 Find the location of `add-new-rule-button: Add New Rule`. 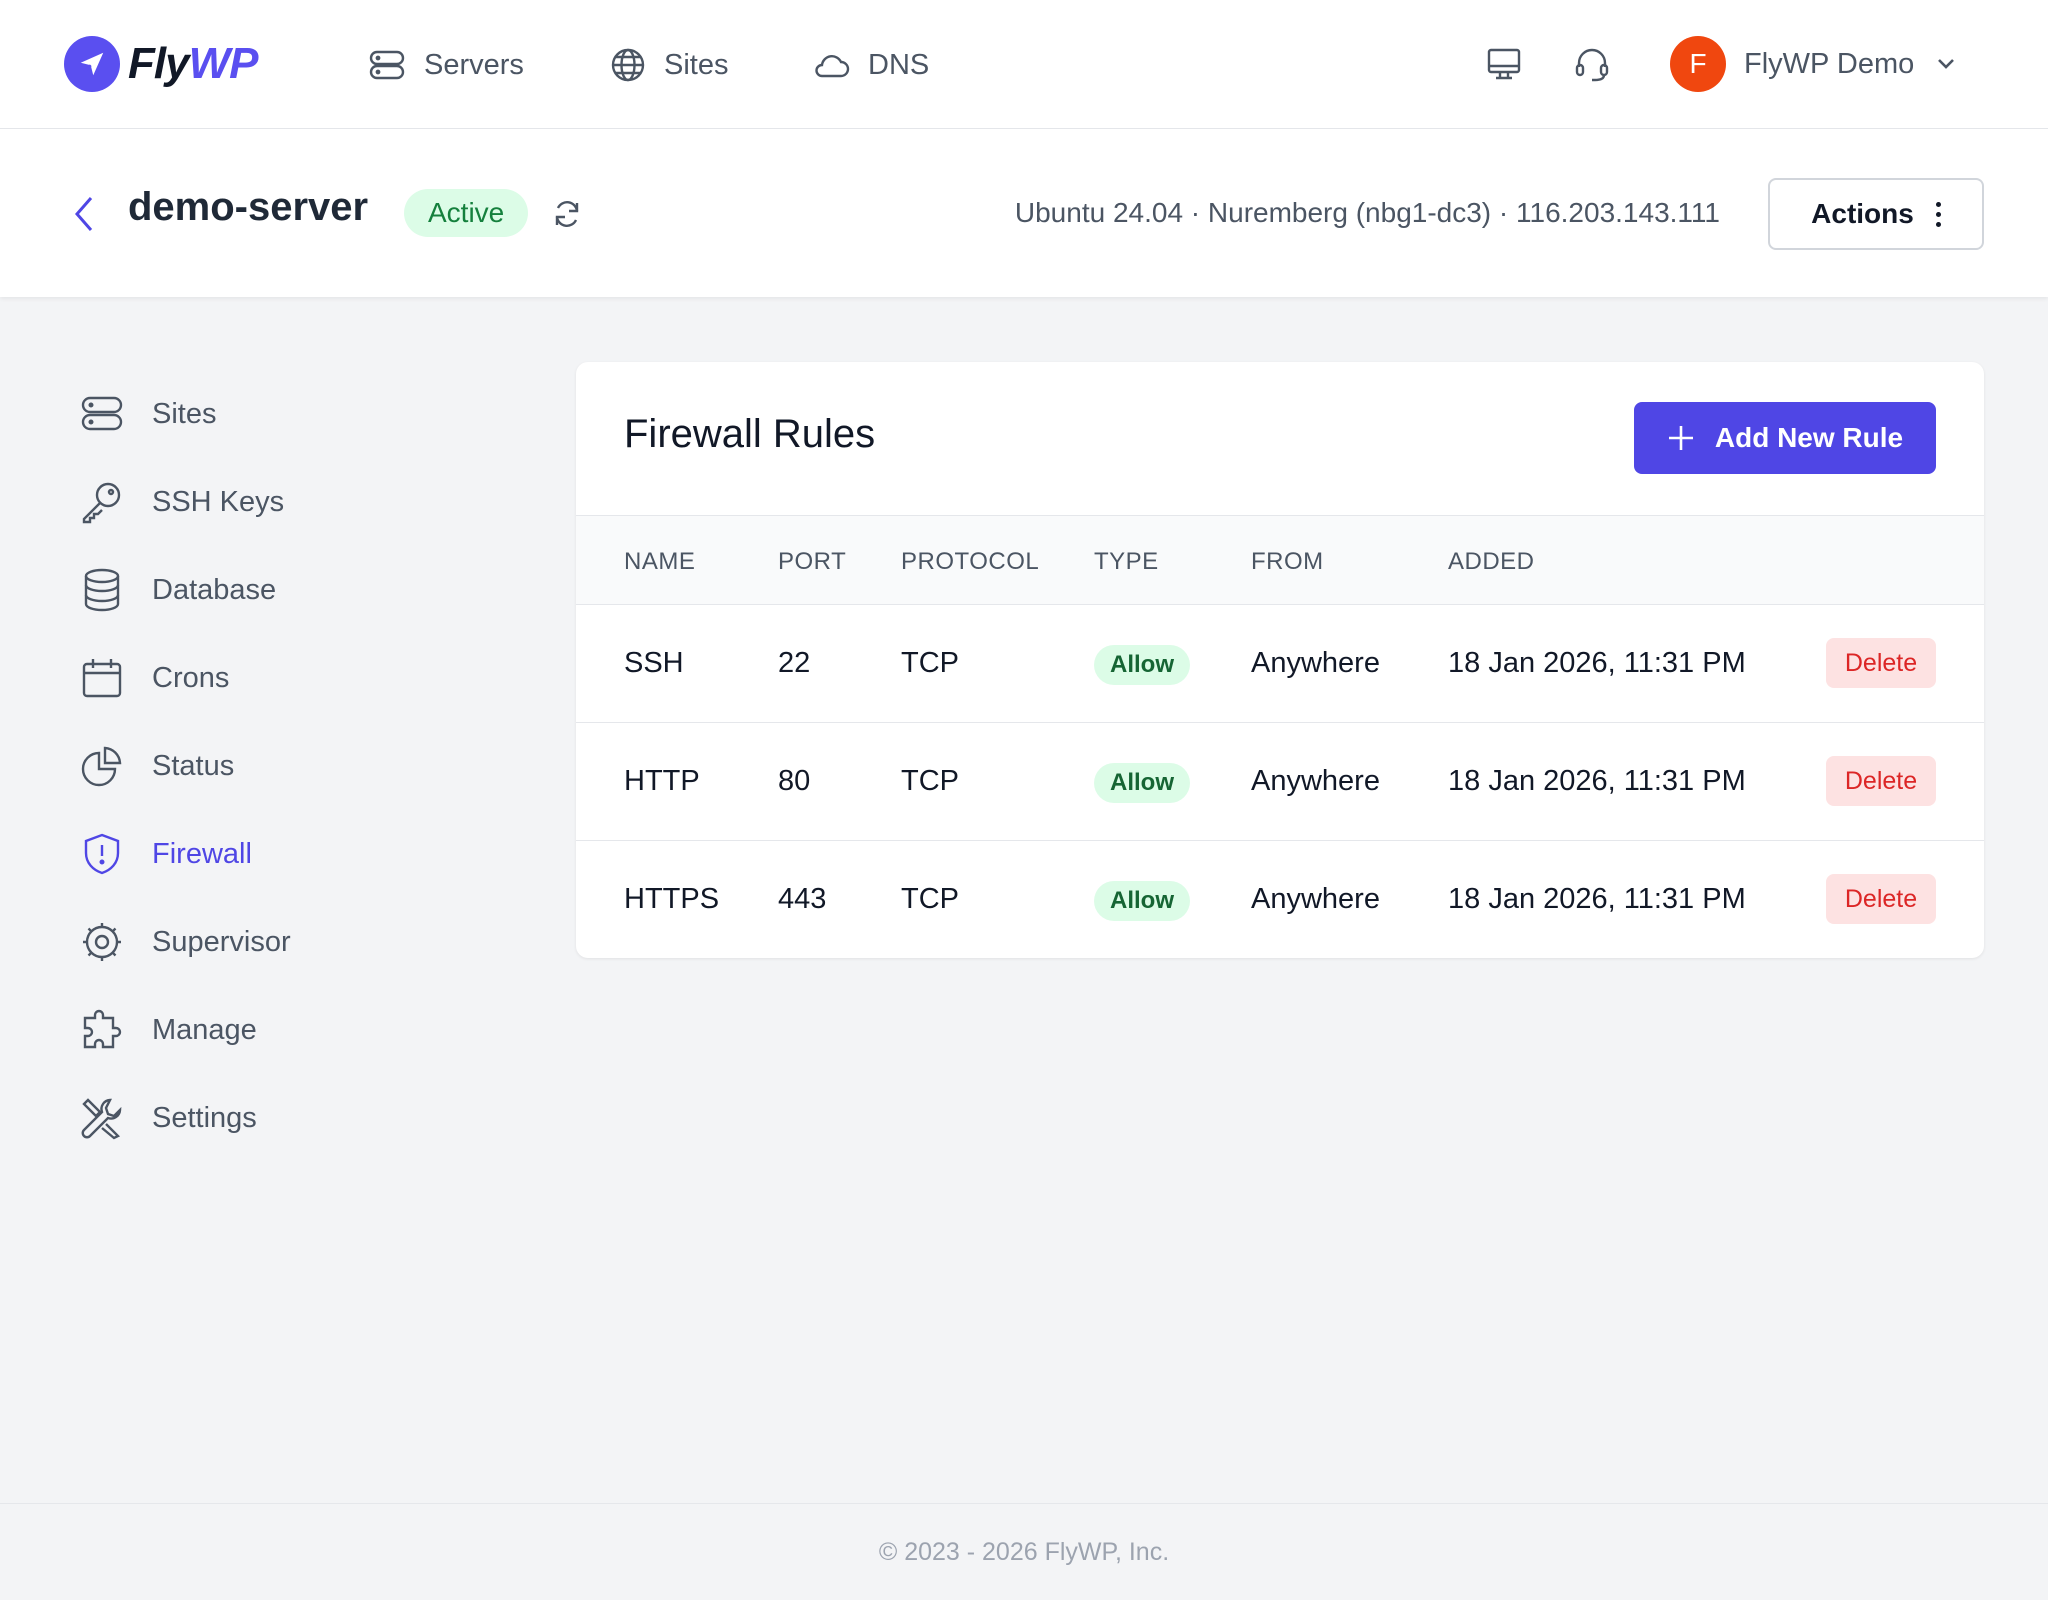

add-new-rule-button: Add New Rule is located at coordinates (1785, 438).